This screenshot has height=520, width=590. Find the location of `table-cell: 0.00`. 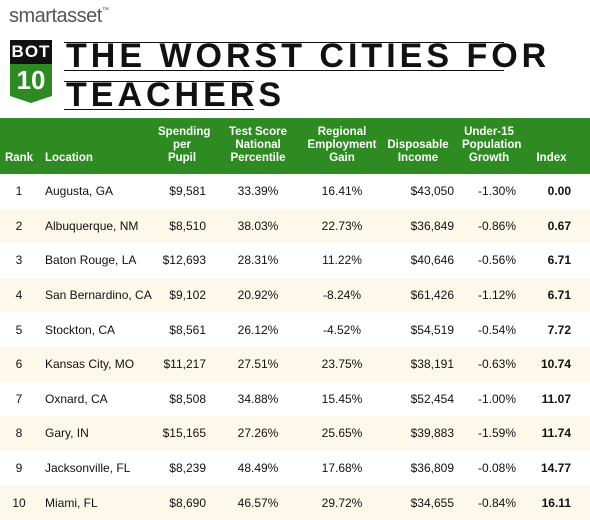

table-cell: 0.00 is located at coordinates (559, 191).